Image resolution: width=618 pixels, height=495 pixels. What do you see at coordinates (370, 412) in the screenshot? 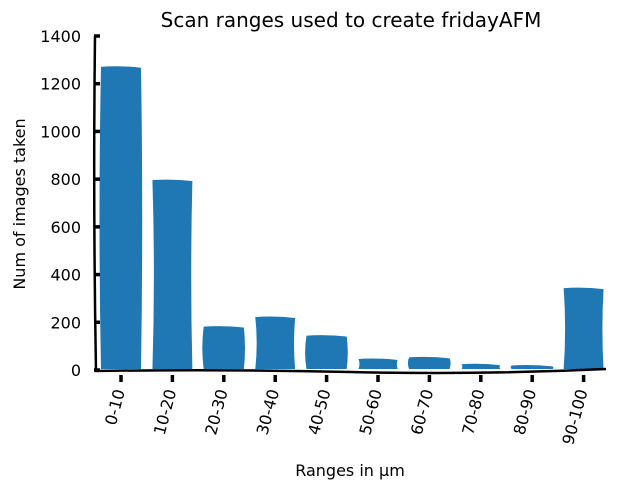
I see `x-tick-label: 50-60` at bounding box center [370, 412].